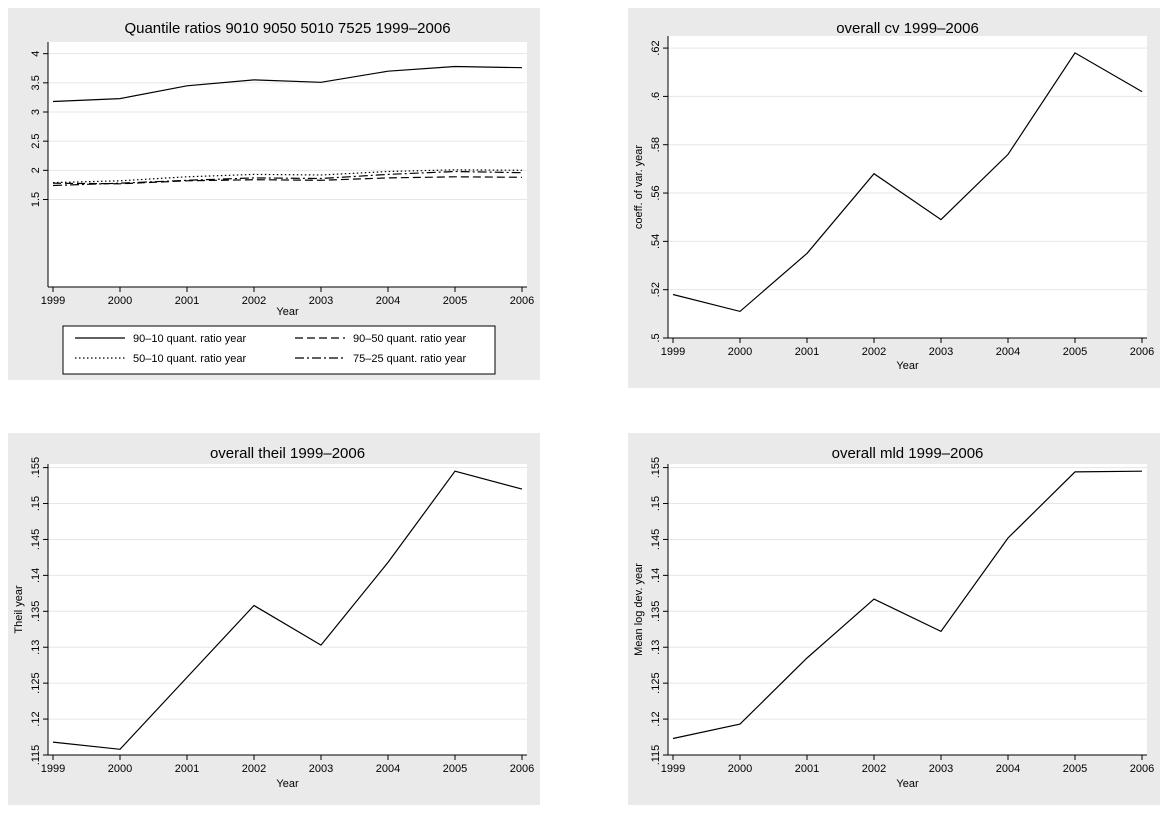 The image size is (1168, 813). What do you see at coordinates (656, 337) in the screenshot?
I see `y-tick-label: .5` at bounding box center [656, 337].